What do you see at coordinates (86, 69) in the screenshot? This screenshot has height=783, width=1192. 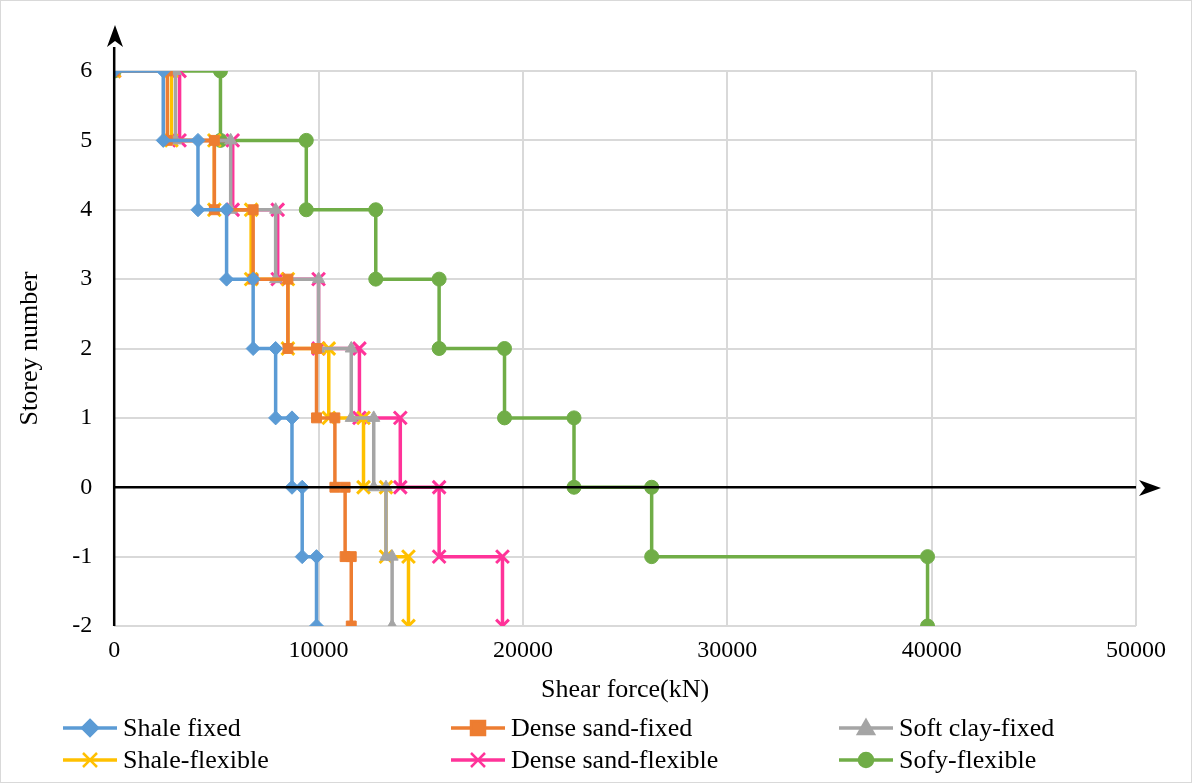 I see `y-tick-label: 6` at bounding box center [86, 69].